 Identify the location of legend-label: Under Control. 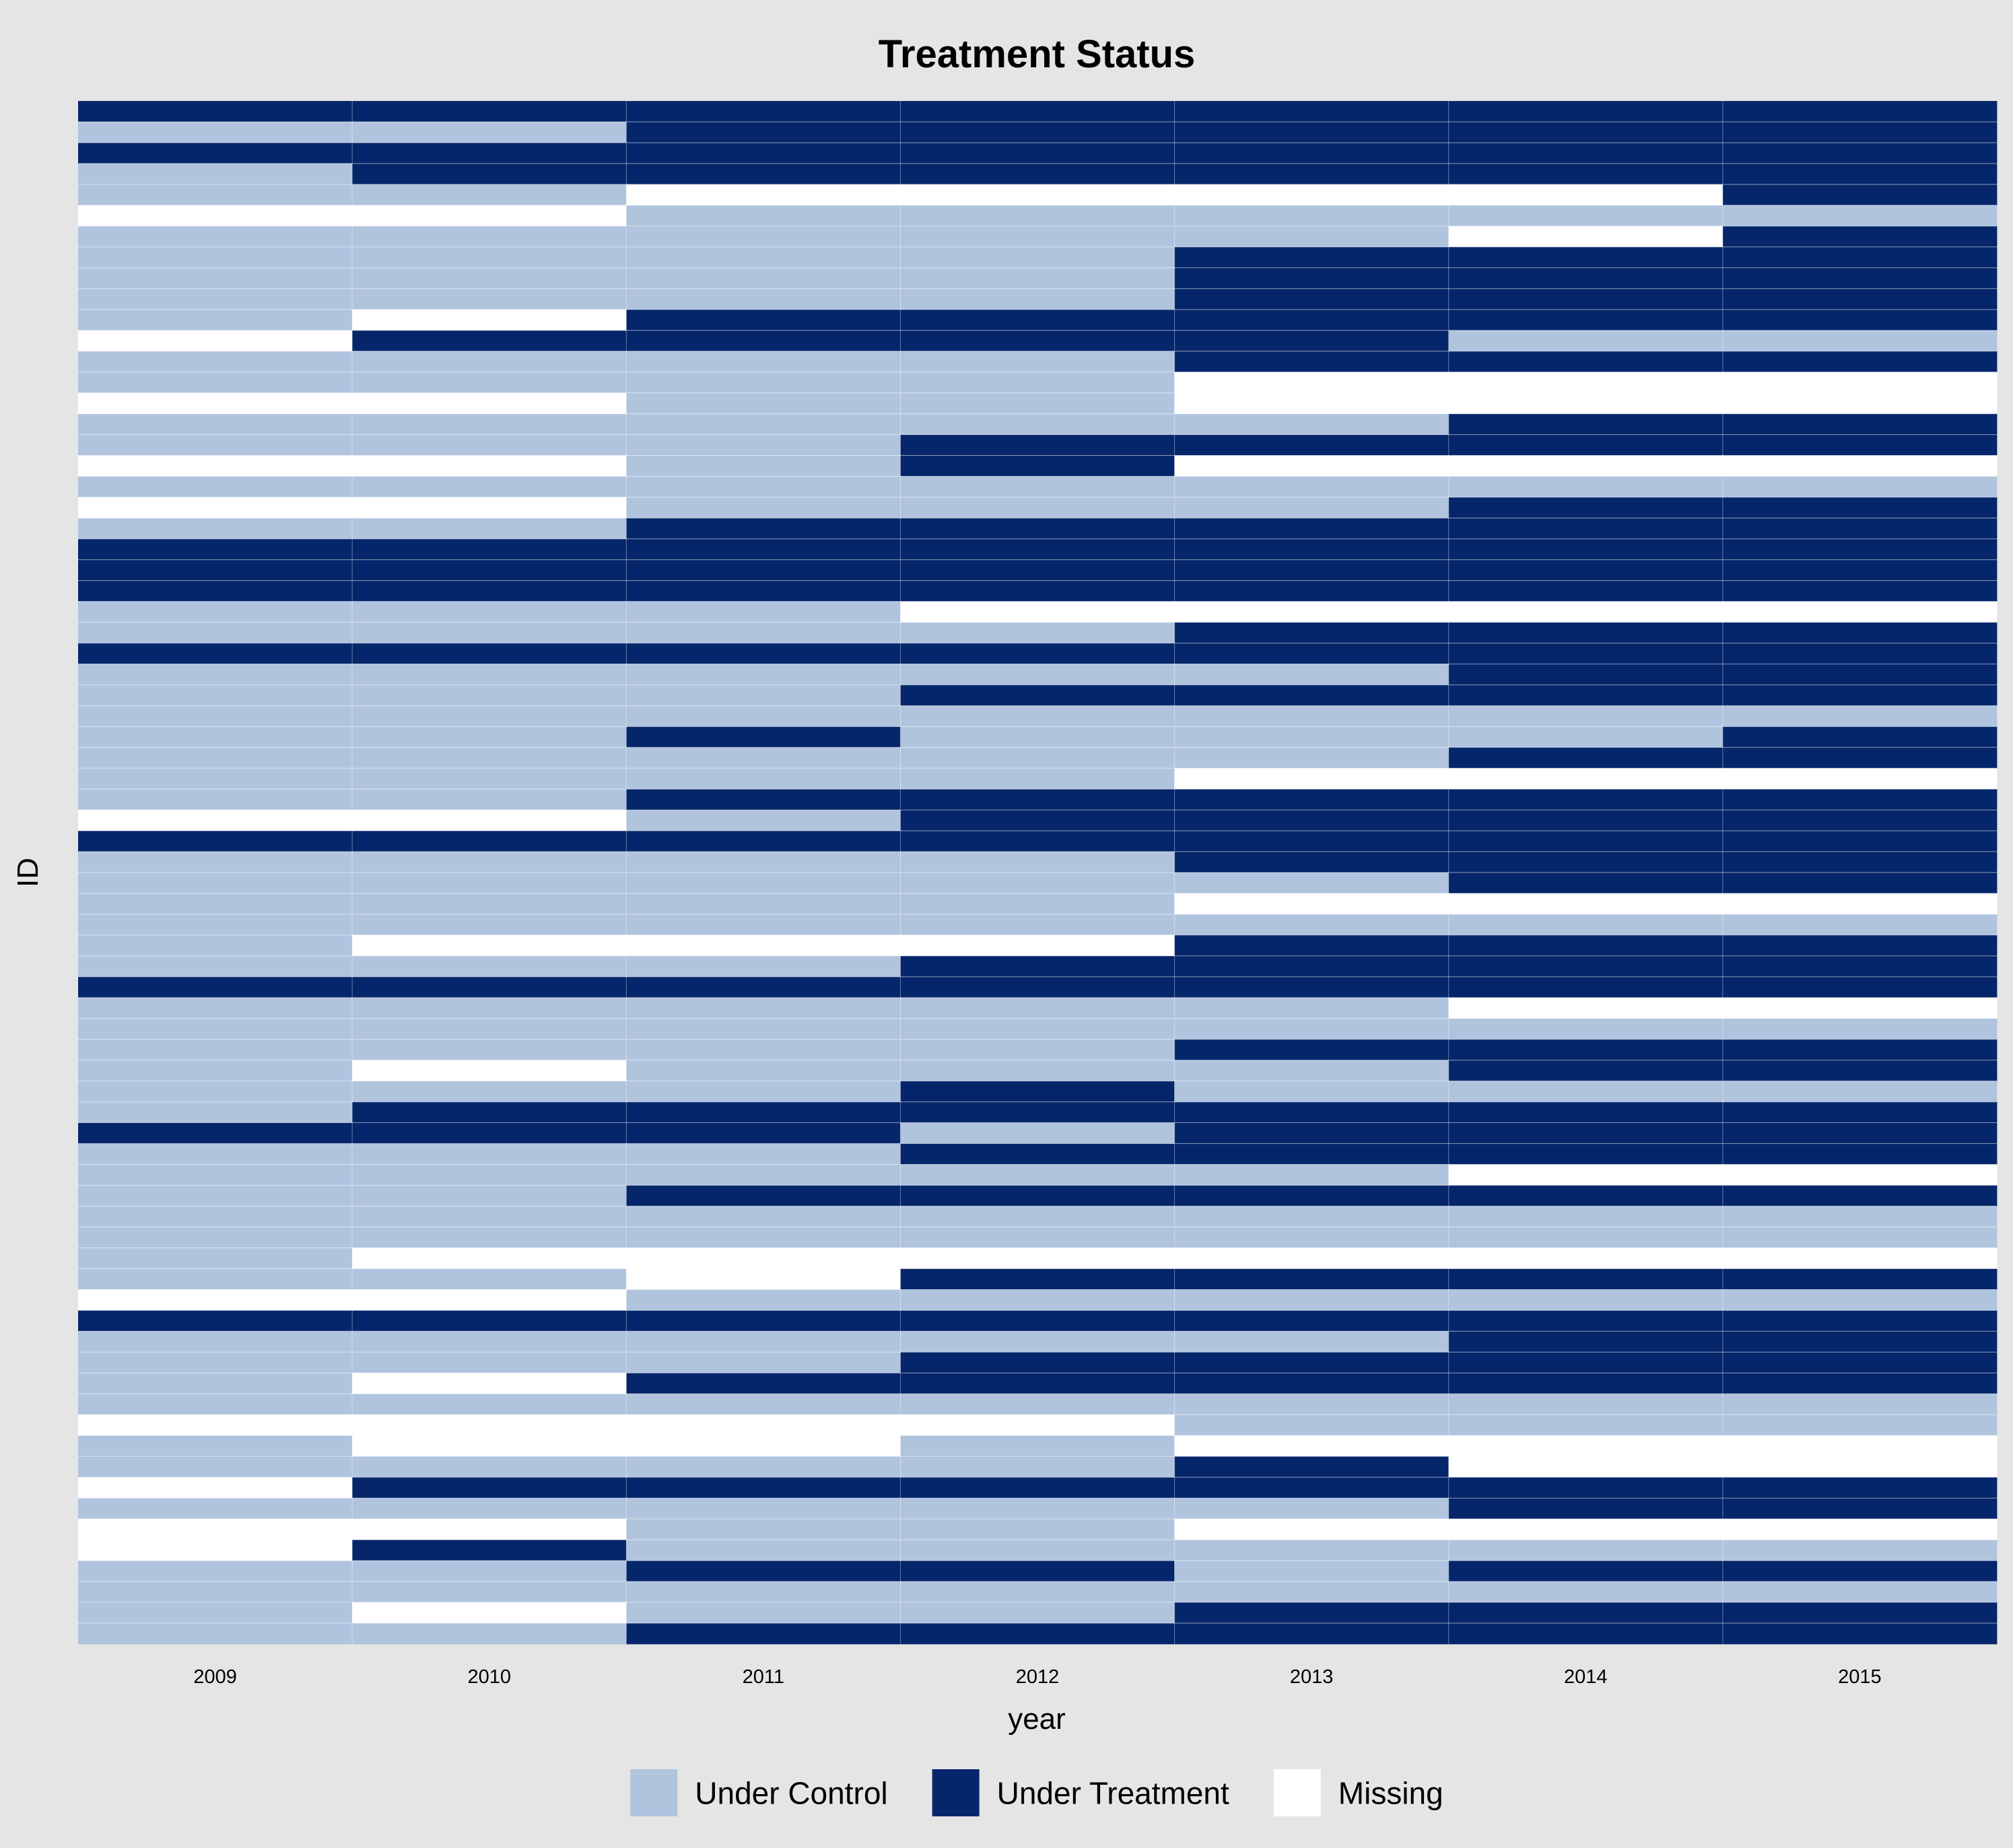
(791, 1793).